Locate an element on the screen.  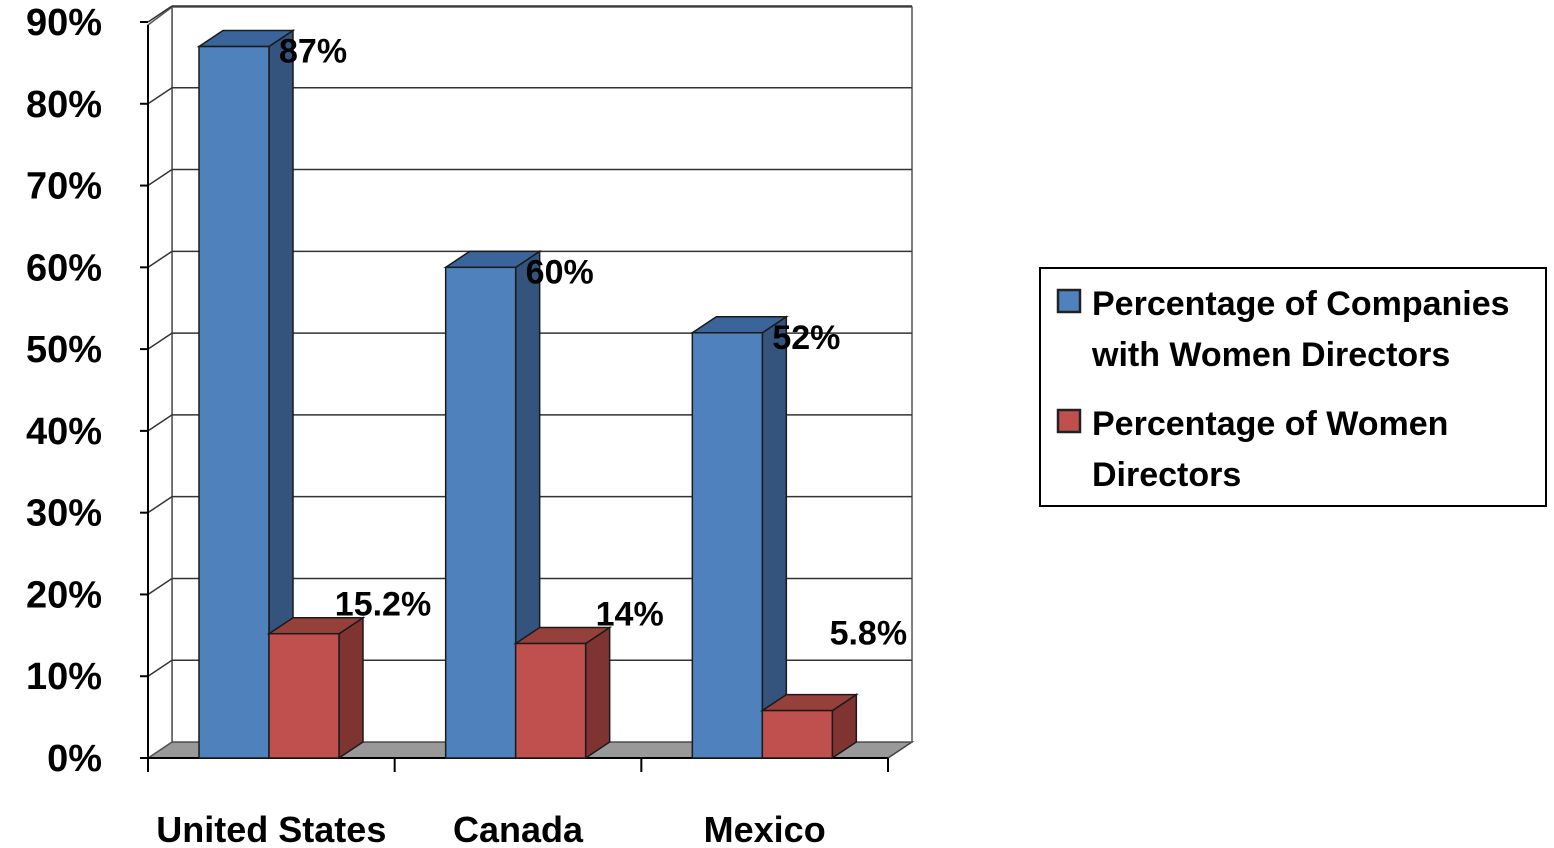
data-label-women-directors: 15.2% is located at coordinates (383, 605).